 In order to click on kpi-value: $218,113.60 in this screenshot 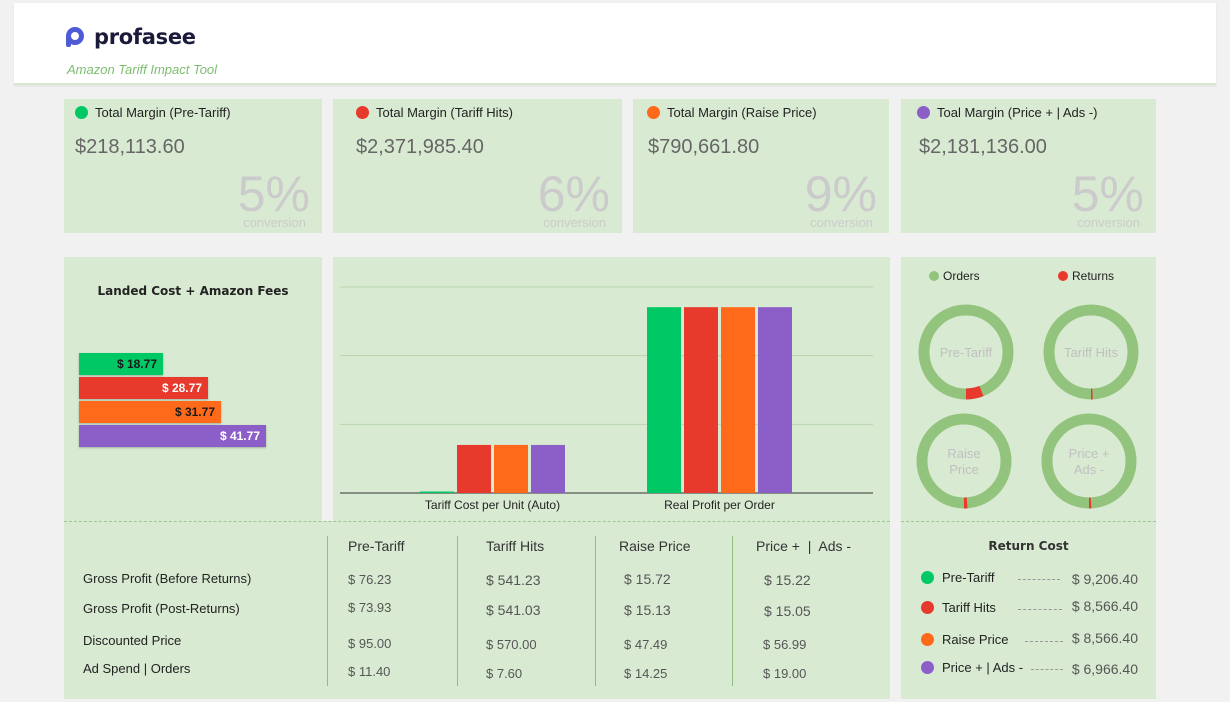, I will do `click(130, 147)`.